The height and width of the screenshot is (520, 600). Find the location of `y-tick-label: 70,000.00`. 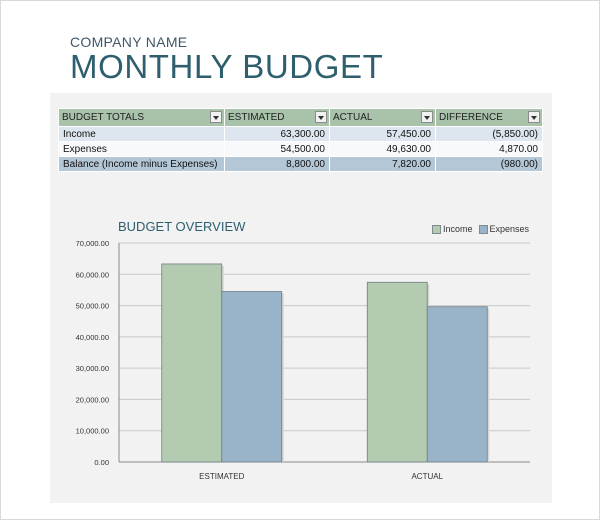

y-tick-label: 70,000.00 is located at coordinates (92, 243).